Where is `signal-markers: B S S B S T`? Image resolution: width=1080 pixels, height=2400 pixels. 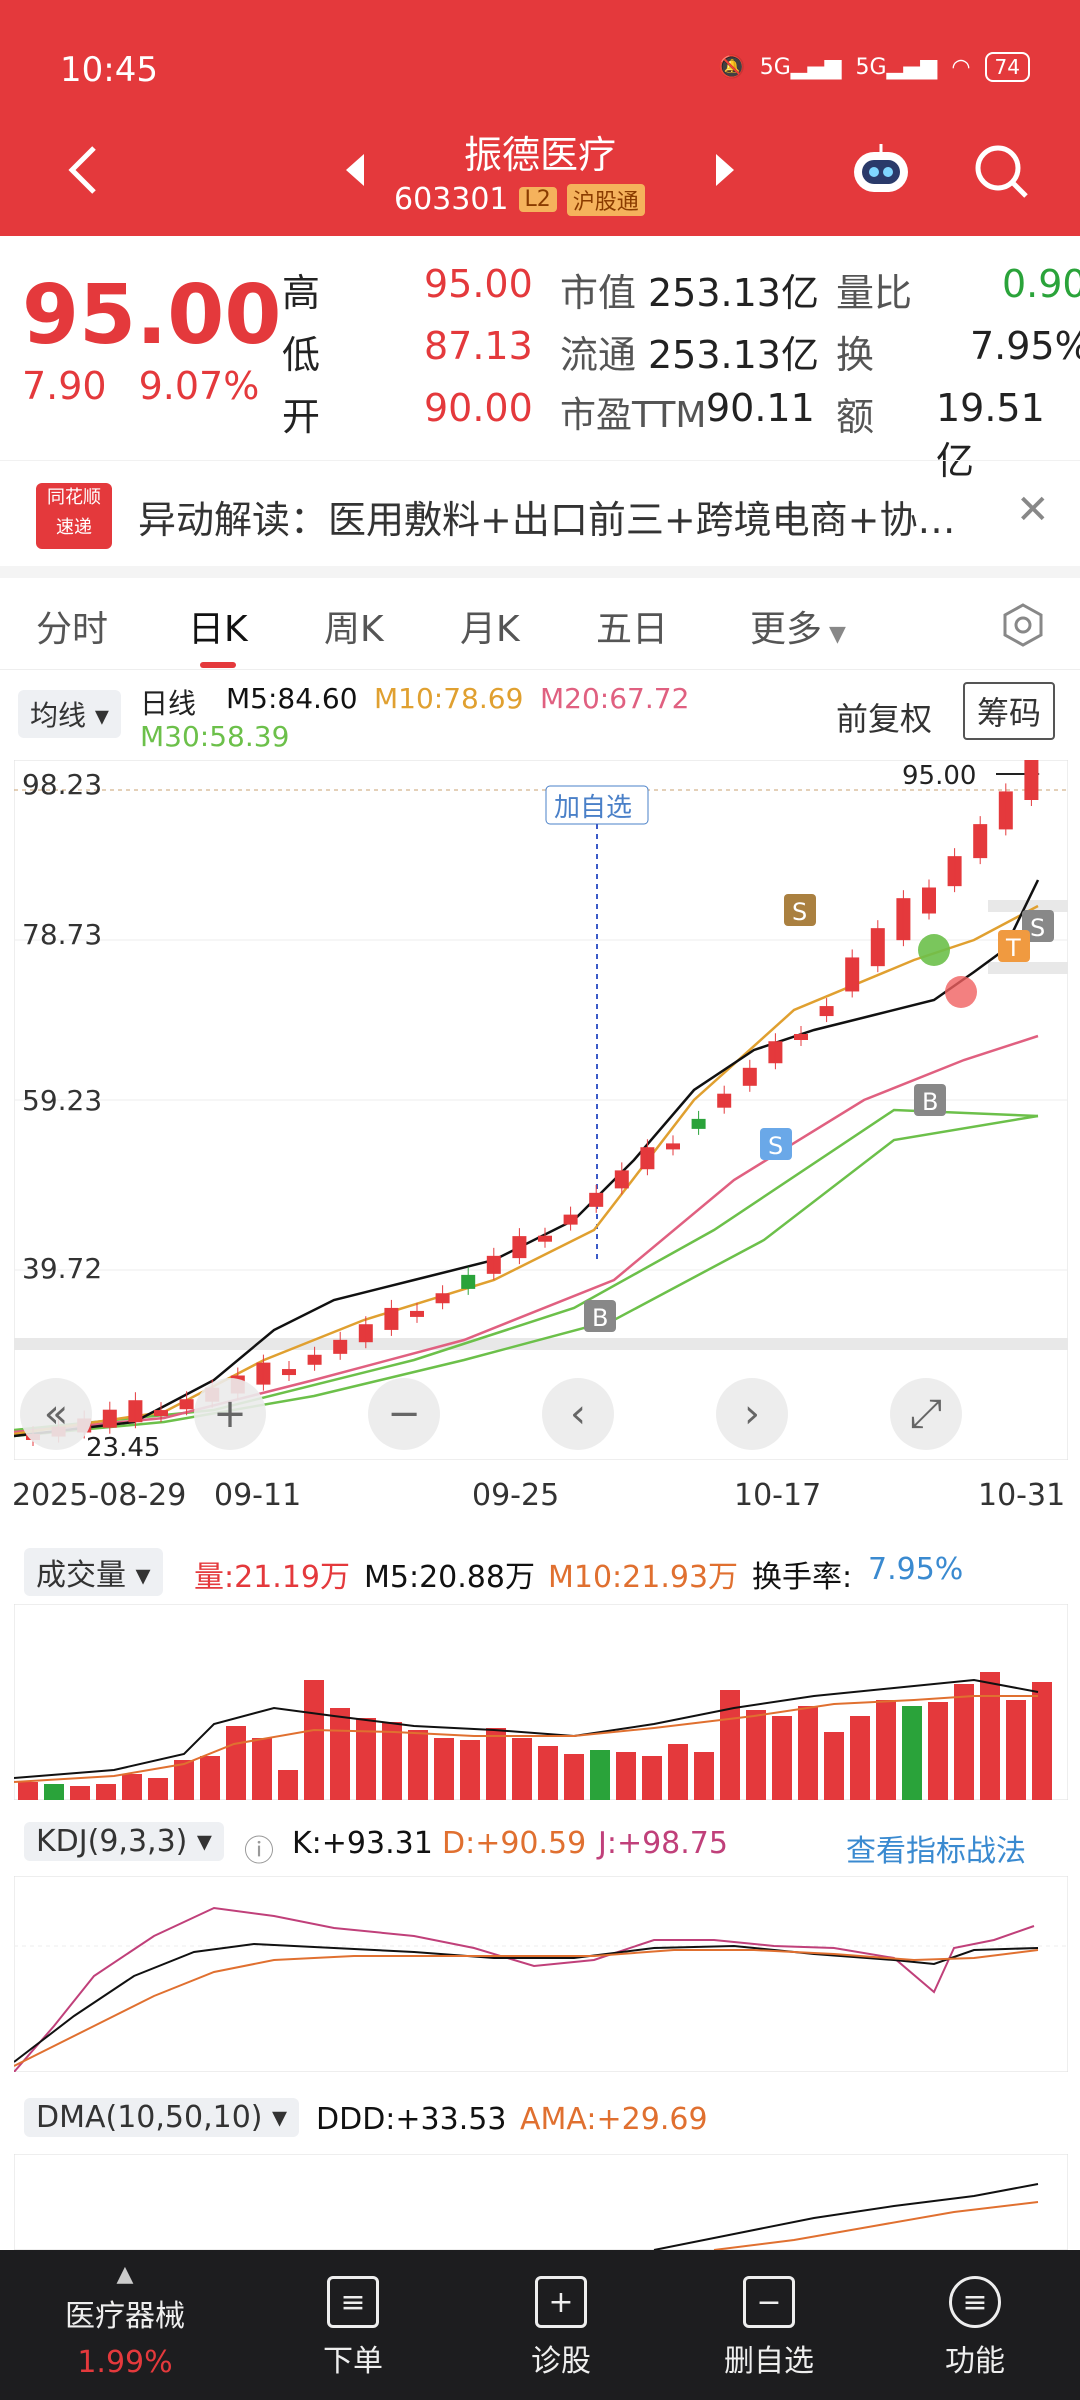 signal-markers: B S S B S T is located at coordinates (819, 1113).